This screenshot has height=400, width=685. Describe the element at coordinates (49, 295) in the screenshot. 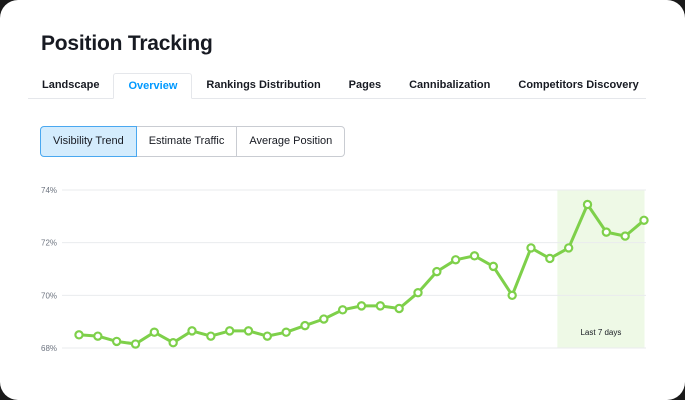

I see `y-tick-label: 70%` at that location.